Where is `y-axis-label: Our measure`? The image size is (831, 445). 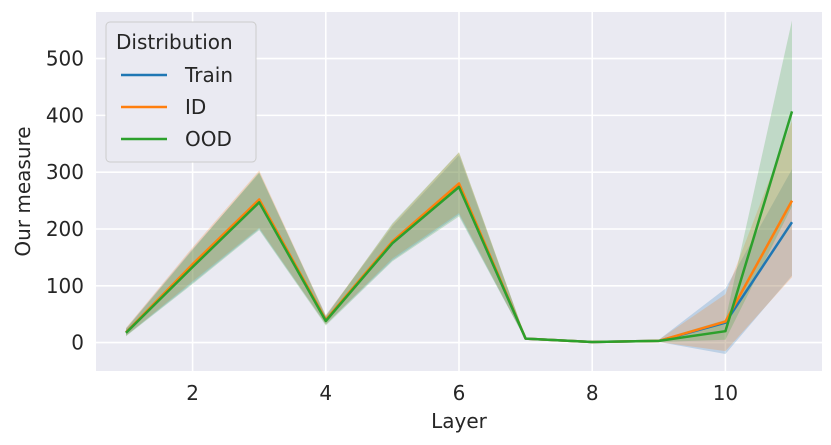 y-axis-label: Our measure is located at coordinates (23, 191).